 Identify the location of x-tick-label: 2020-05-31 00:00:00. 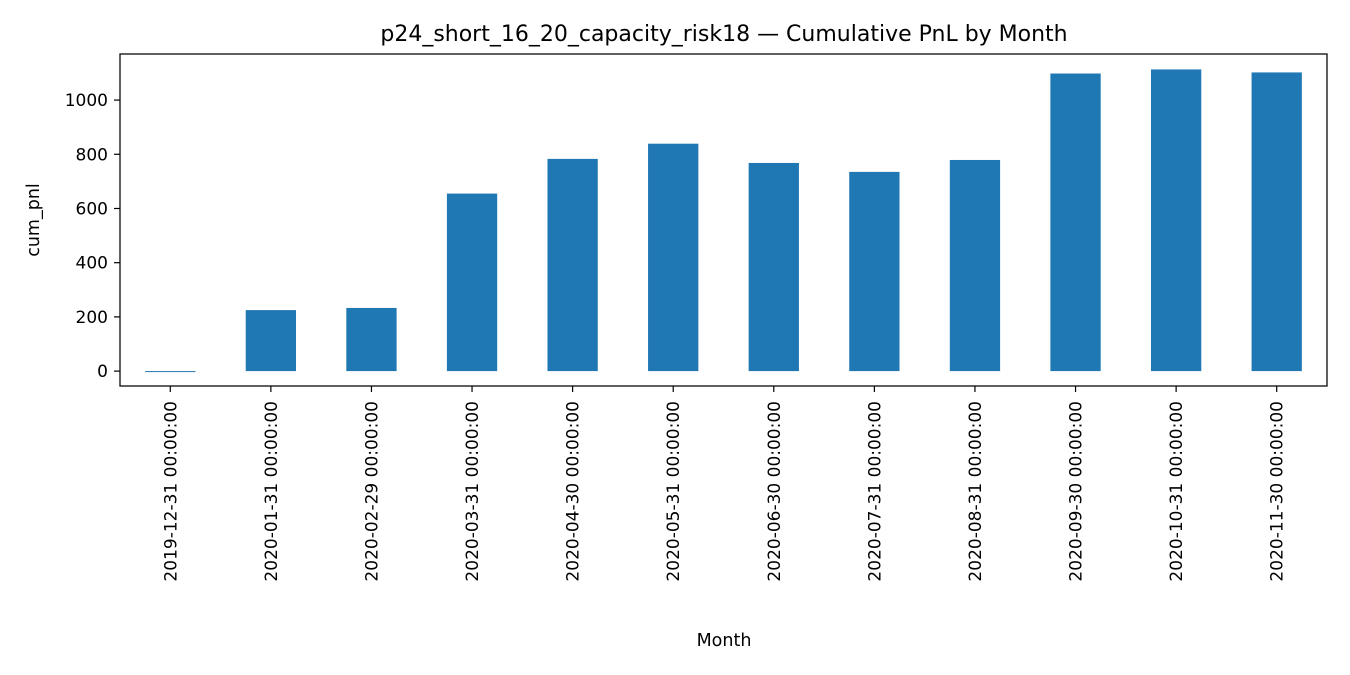
(674, 491).